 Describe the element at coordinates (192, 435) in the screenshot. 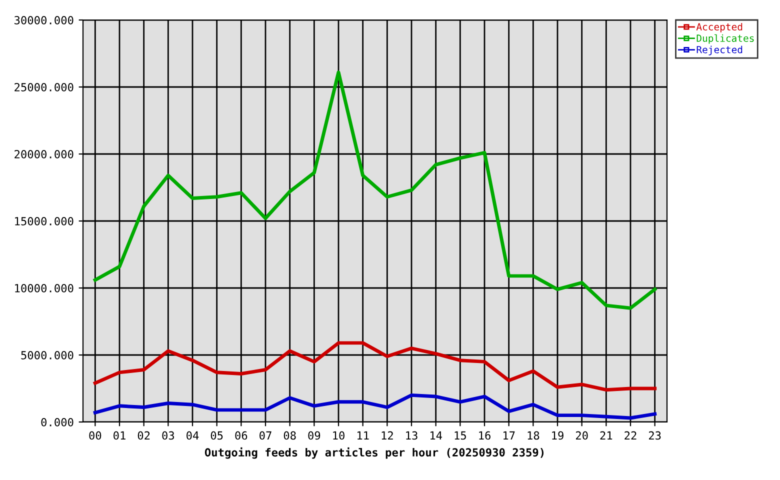

I see `x-tick-label: 04` at that location.